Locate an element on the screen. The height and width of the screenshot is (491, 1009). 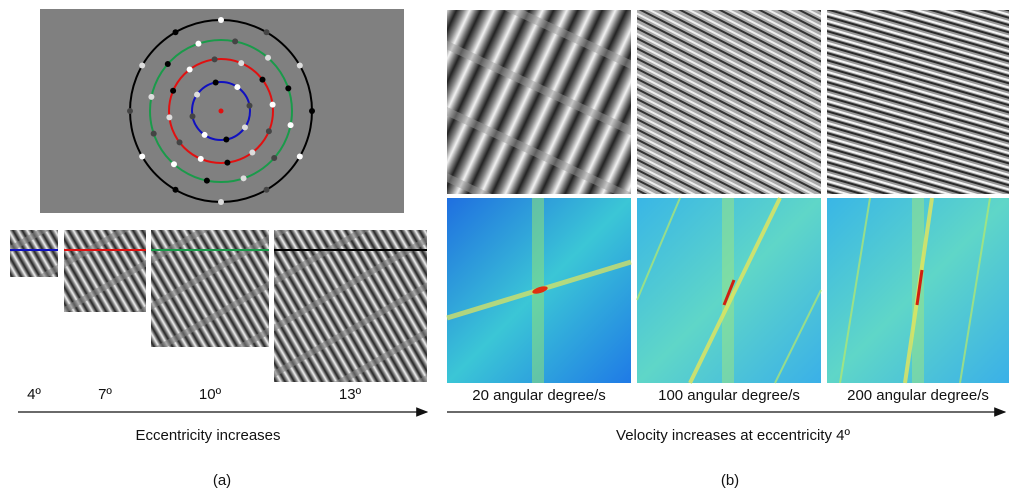
eccentricity-rings is located at coordinates (221, 111).